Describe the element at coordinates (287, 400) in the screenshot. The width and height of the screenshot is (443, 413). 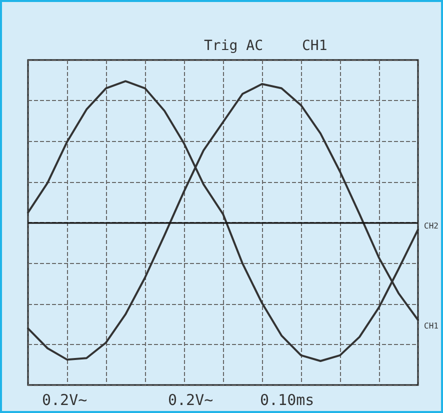
I see `text: 0.10ms` at that location.